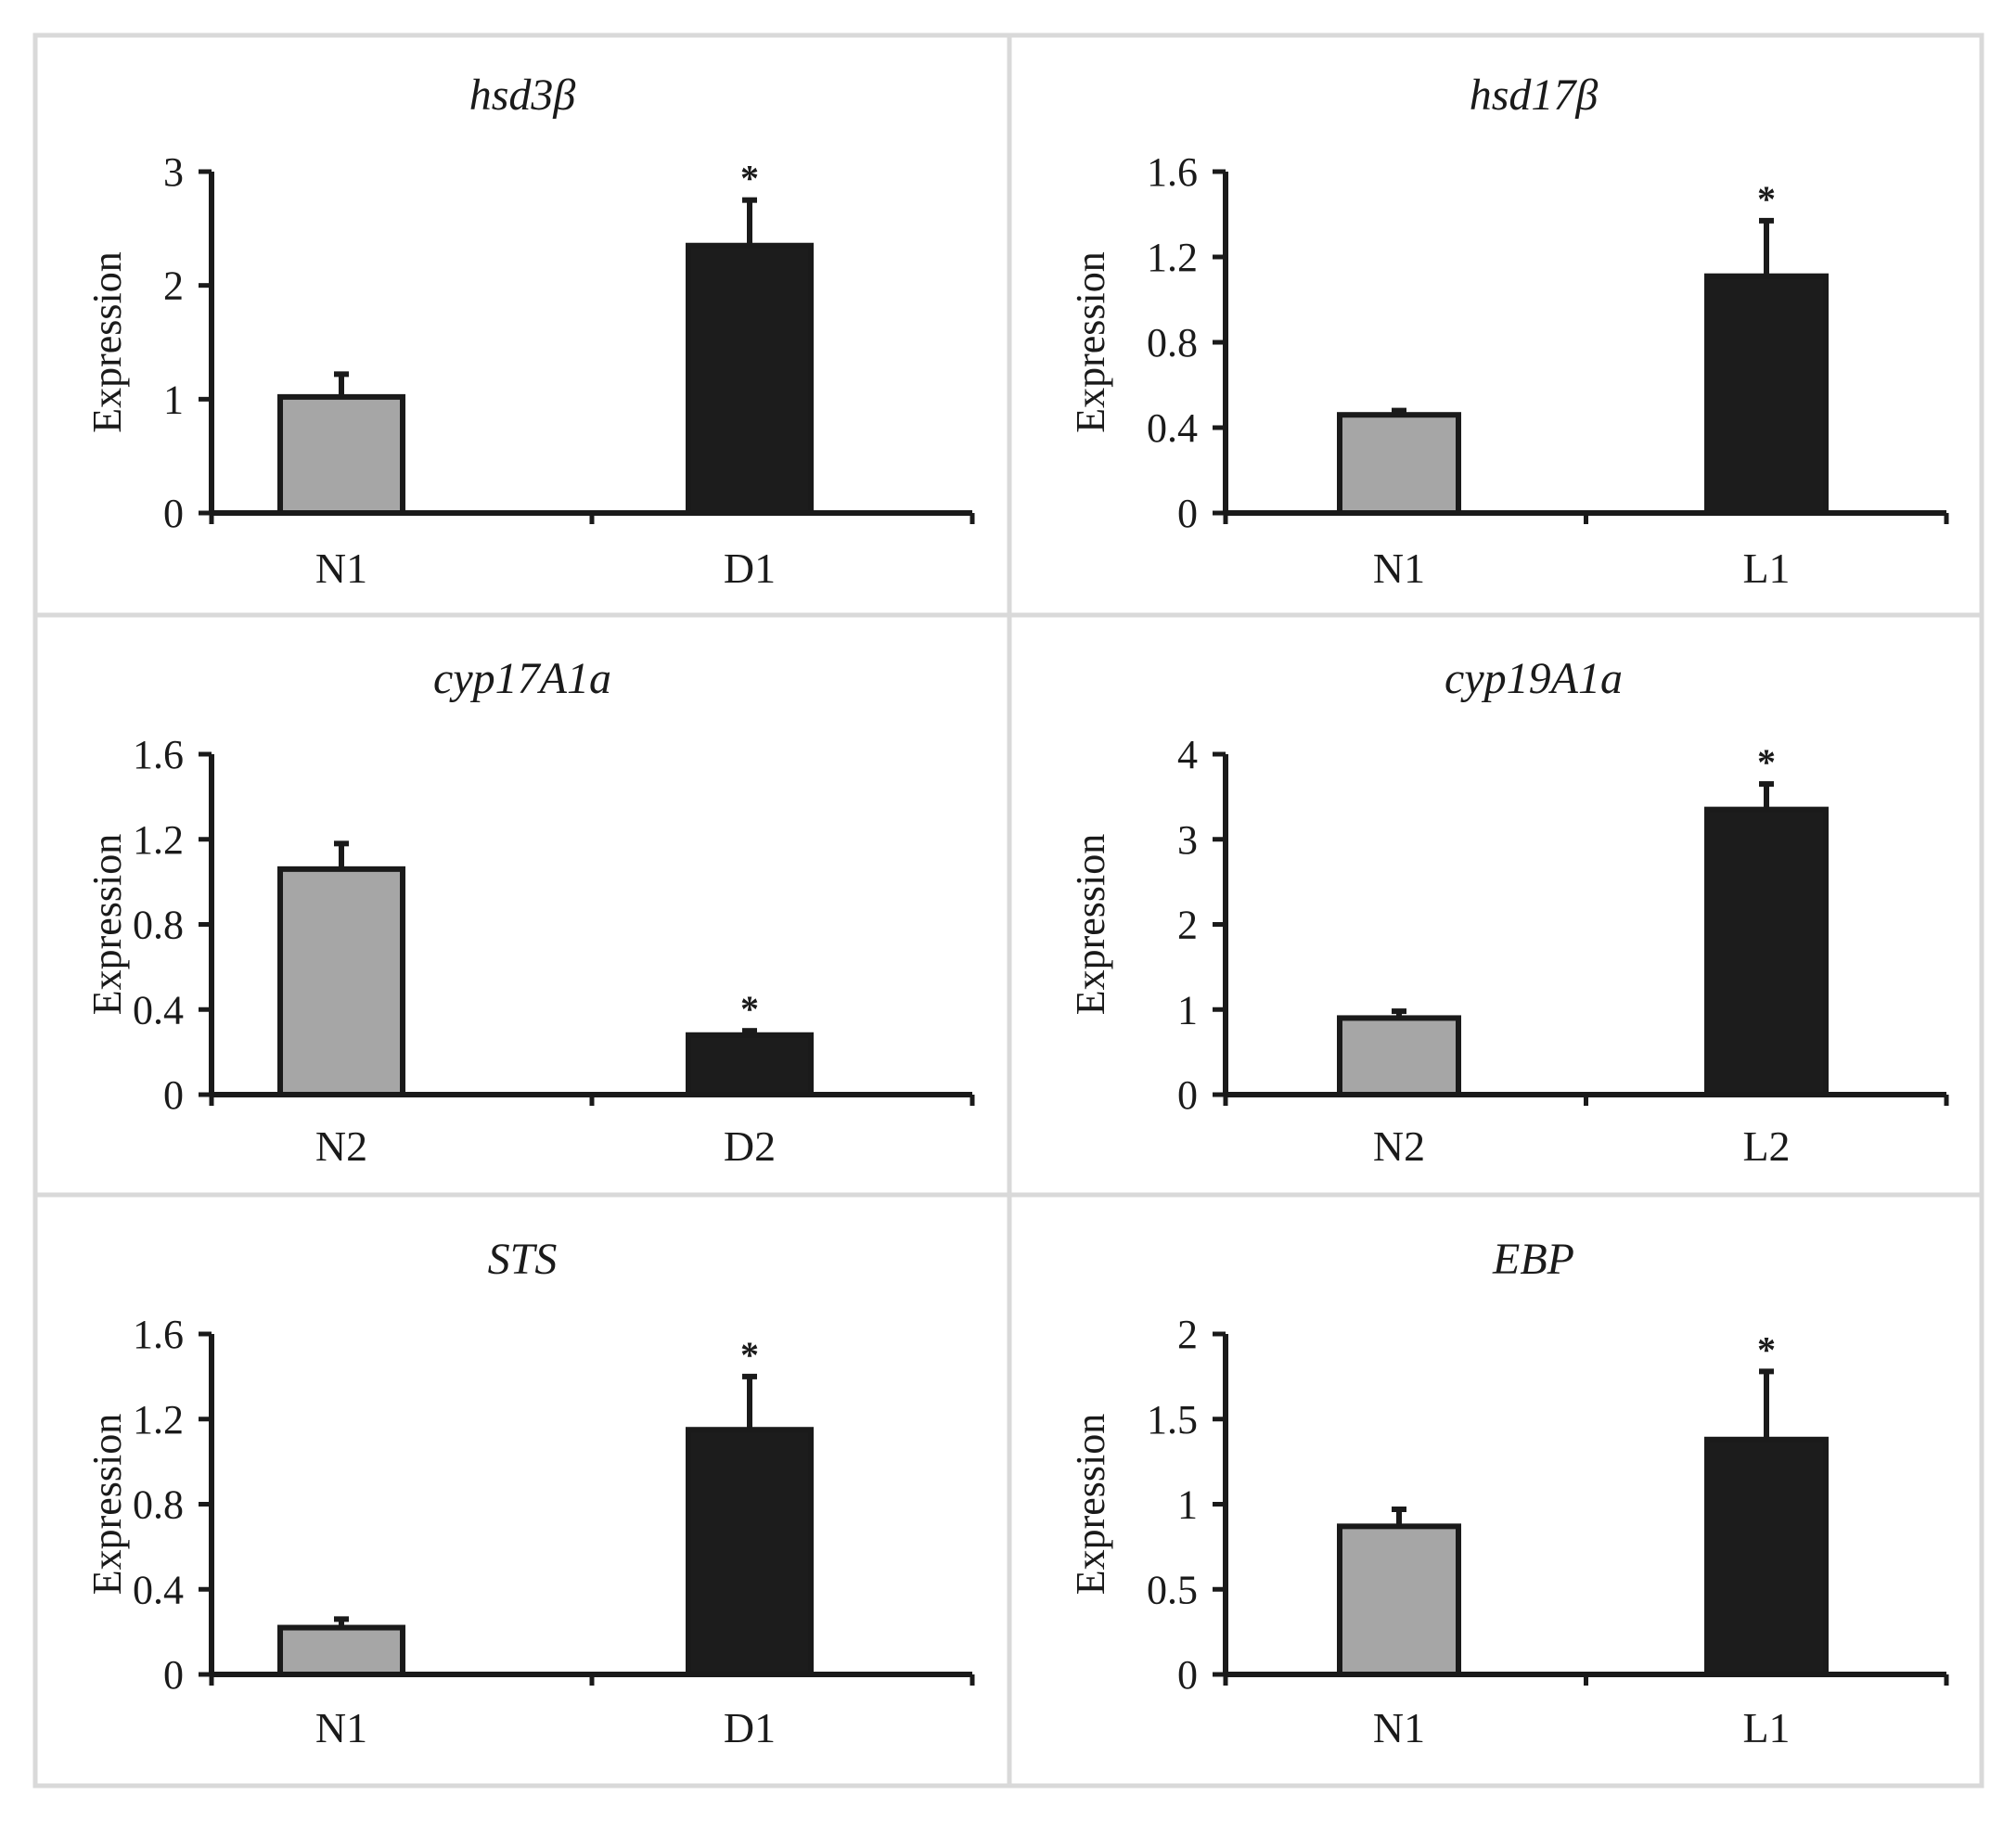 Image resolution: width=2016 pixels, height=1821 pixels. Describe the element at coordinates (1509, 912) in the screenshot. I see `chart-cyp19a1a: cyp19A1a Expression 0 1 2 3 4 N2 * L2` at that location.